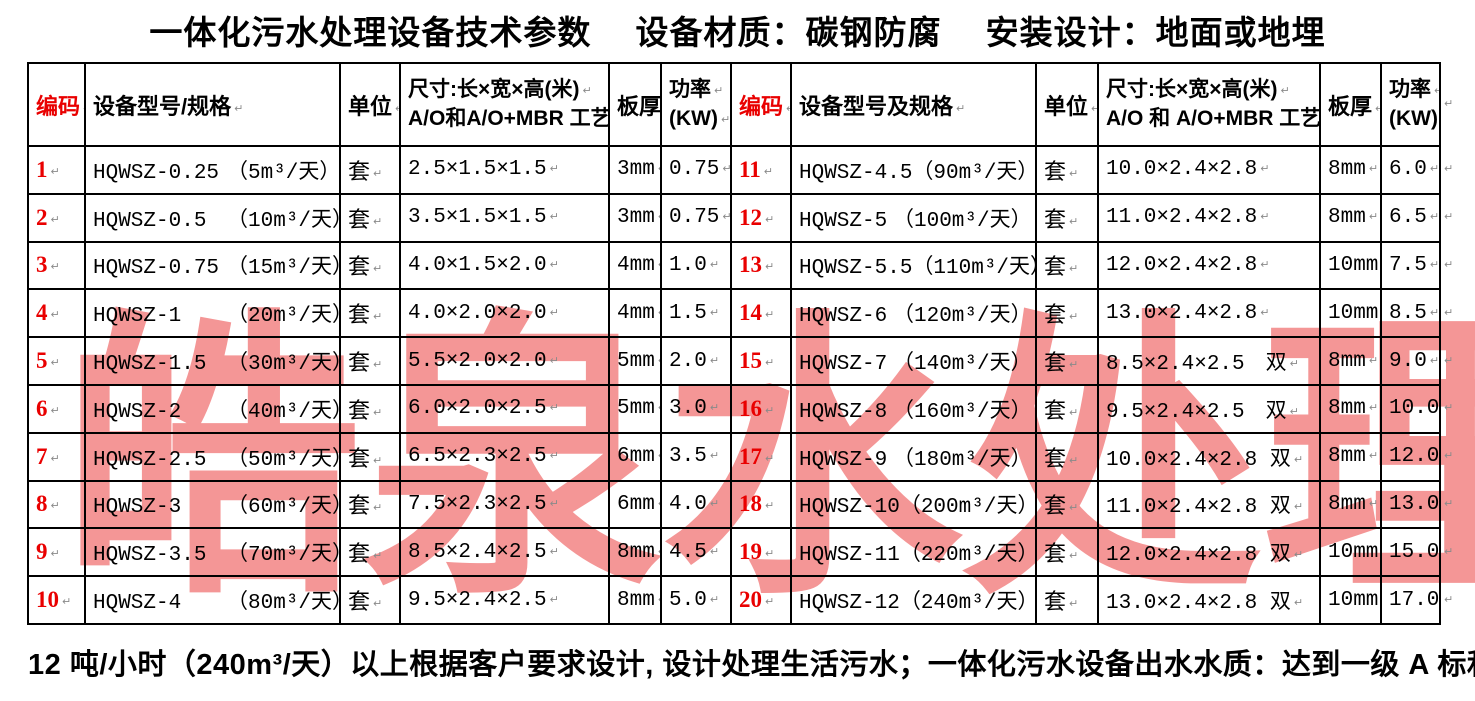 This screenshot has width=1475, height=701. I want to click on row-code: 2, so click(48, 217).